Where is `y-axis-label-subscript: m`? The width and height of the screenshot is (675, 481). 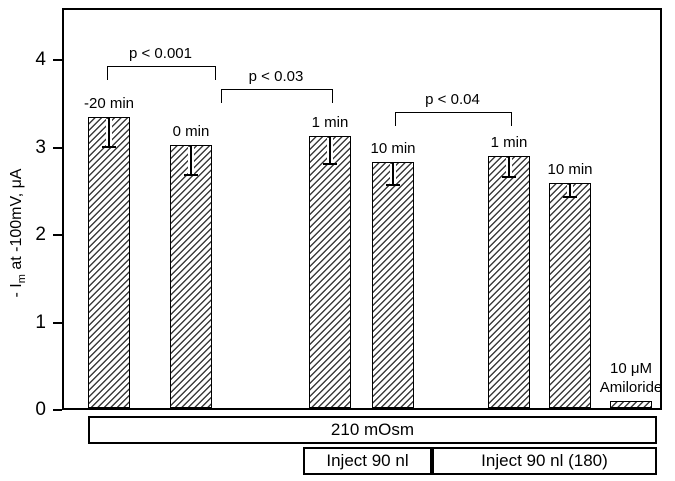 y-axis-label-subscript: m is located at coordinates (22, 279).